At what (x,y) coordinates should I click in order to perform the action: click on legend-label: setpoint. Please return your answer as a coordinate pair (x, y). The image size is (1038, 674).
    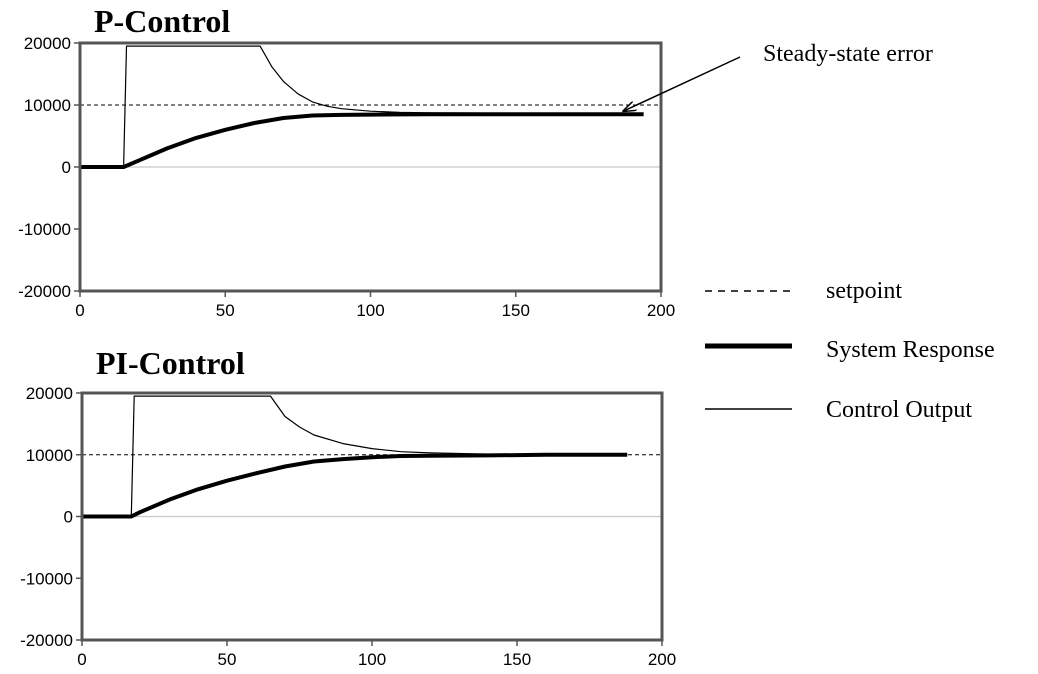
    Looking at the image, I should click on (864, 291).